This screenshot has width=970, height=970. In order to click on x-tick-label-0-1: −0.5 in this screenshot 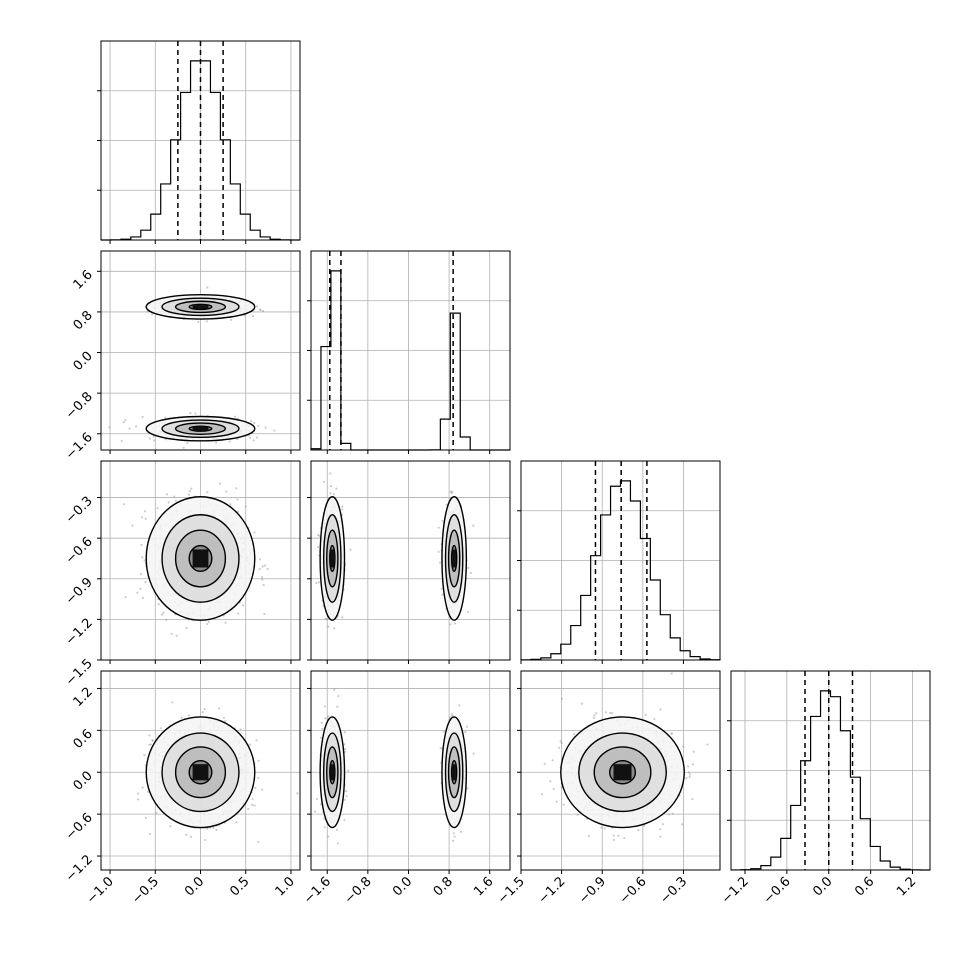, I will do `click(145, 890)`.